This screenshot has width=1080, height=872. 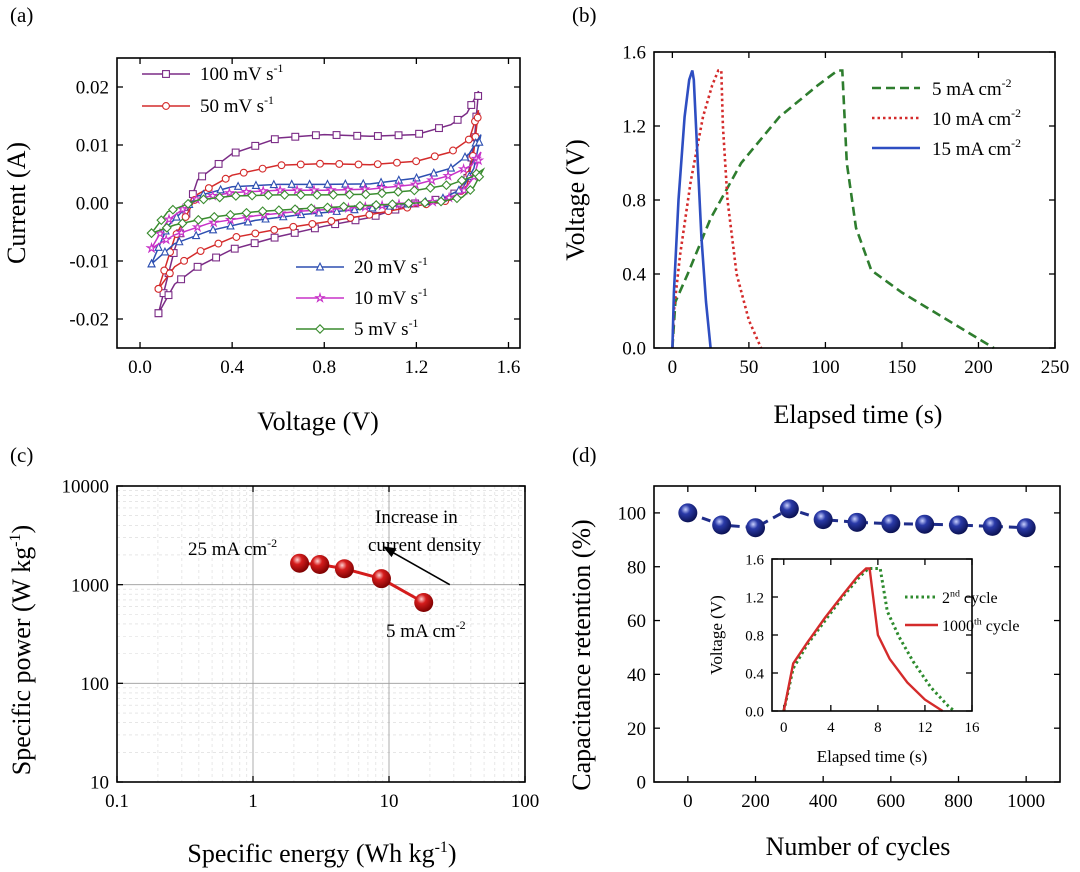 I want to click on gcd-curve, so click(x=833, y=209).